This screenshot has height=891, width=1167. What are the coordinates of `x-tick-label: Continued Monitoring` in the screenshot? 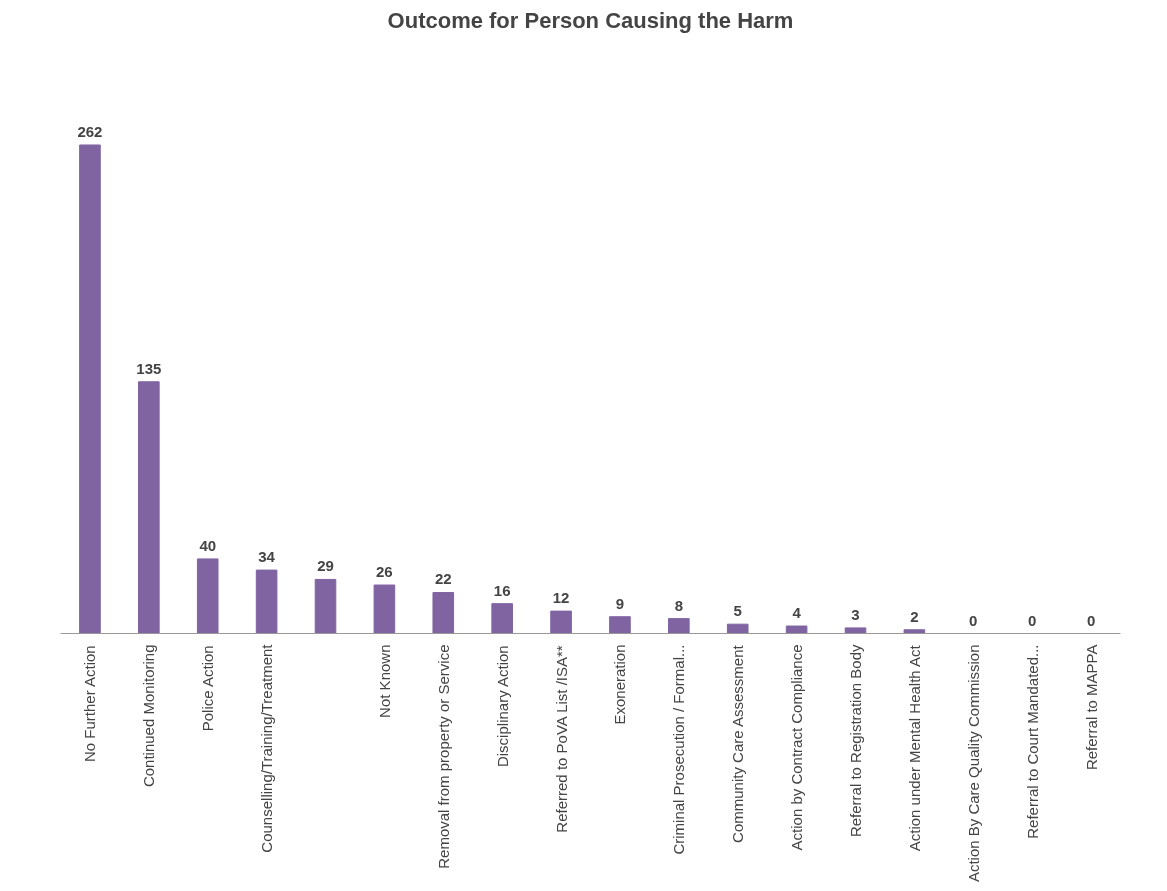 It's located at (149, 716).